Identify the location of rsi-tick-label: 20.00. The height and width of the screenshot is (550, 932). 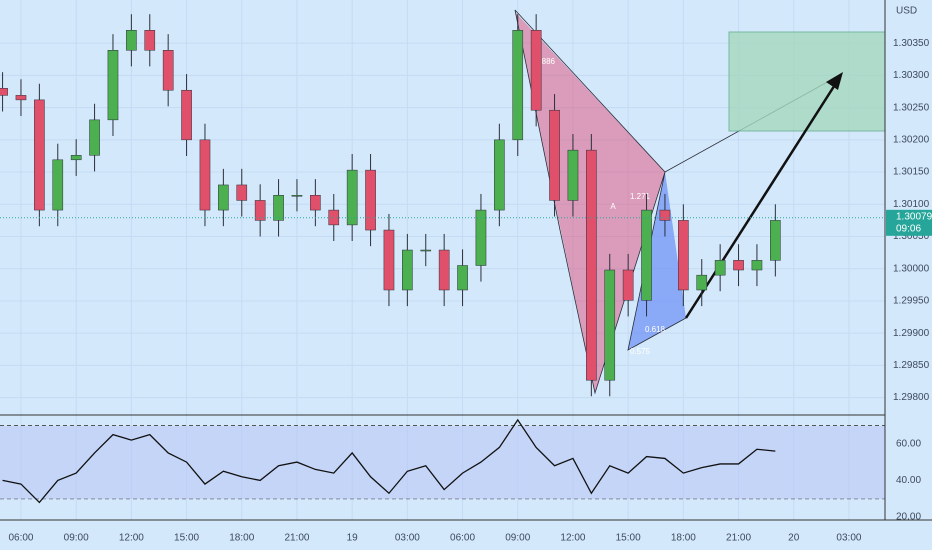
(908, 517).